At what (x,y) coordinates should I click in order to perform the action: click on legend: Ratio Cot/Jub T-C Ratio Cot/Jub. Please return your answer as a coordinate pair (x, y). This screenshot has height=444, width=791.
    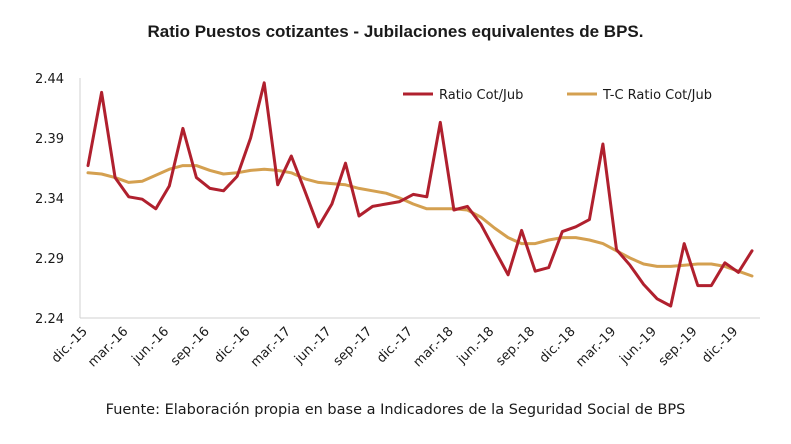
    Looking at the image, I should click on (557, 95).